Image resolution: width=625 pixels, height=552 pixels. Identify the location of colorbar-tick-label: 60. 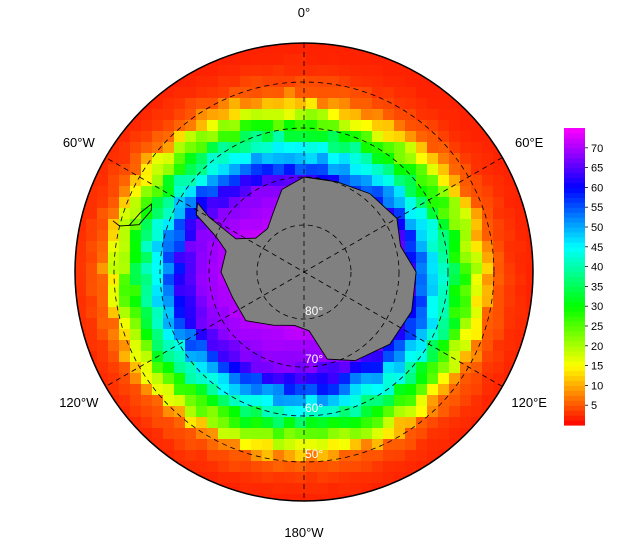
(597, 188).